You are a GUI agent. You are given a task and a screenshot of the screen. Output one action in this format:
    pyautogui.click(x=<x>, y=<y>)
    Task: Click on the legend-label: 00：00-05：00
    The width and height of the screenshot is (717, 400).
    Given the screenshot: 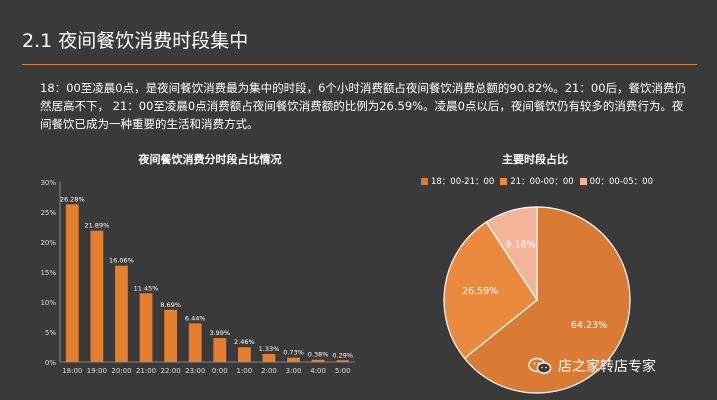 What is the action you would take?
    pyautogui.click(x=621, y=182)
    